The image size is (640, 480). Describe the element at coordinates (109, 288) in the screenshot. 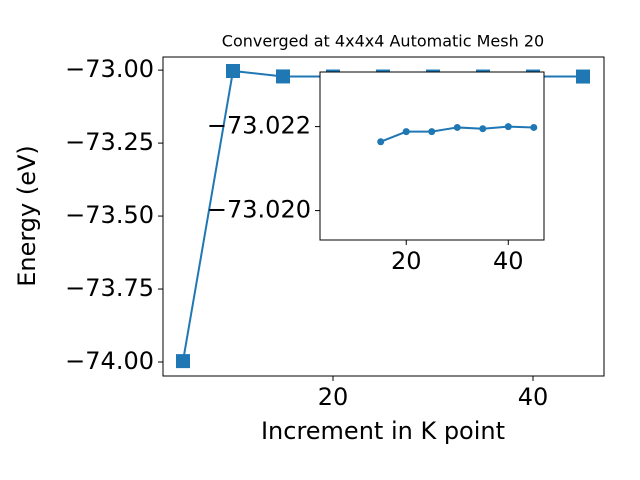

I see `y-tick-label: −73.75` at that location.